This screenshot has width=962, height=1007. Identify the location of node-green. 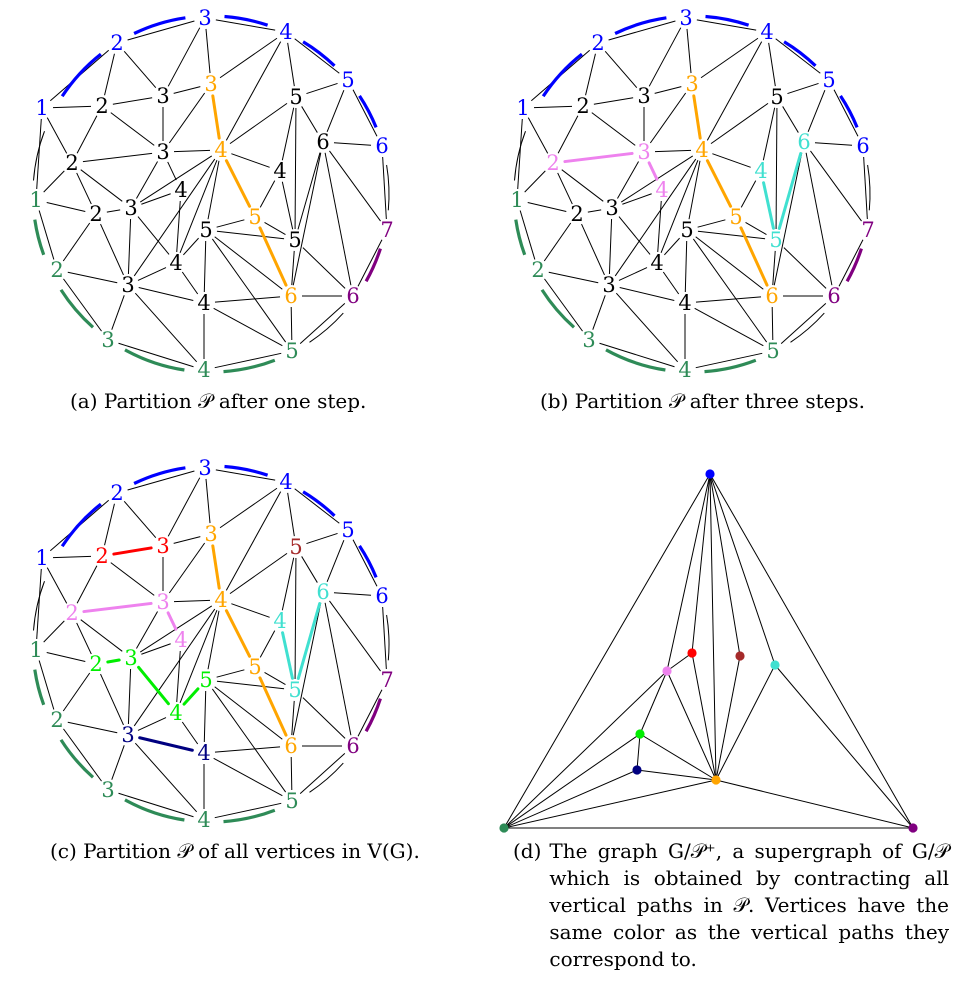
(504, 828).